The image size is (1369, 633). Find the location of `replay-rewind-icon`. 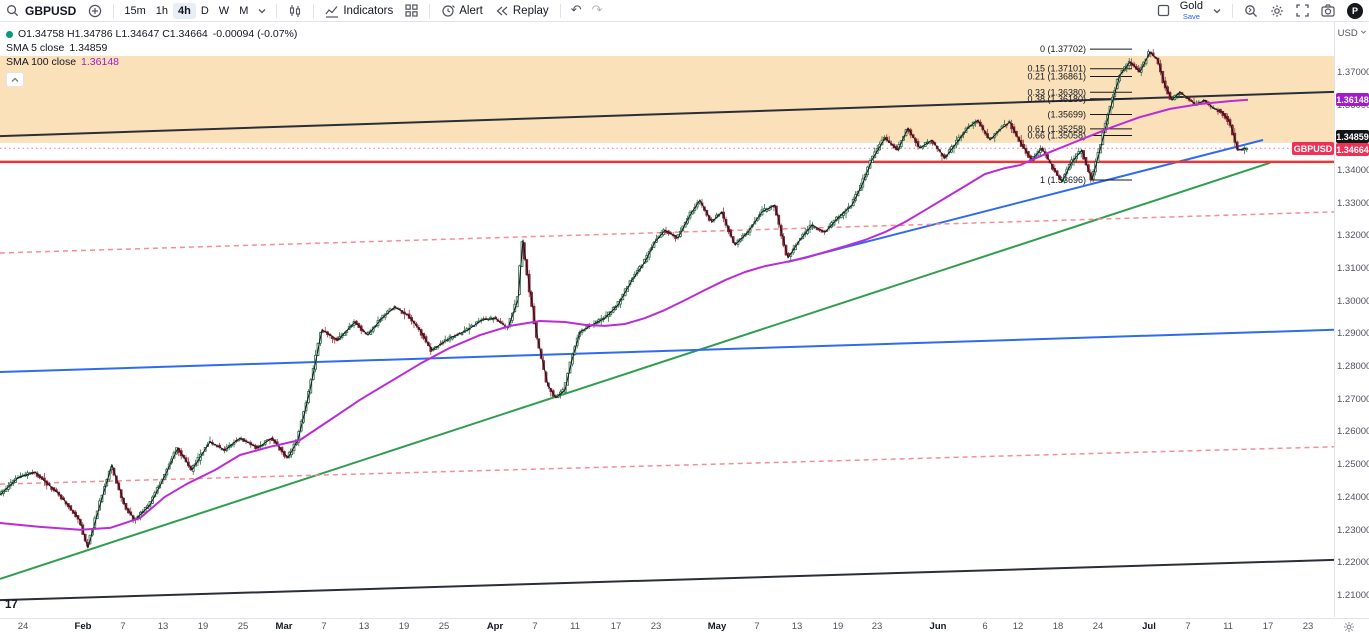

replay-rewind-icon is located at coordinates (502, 11).